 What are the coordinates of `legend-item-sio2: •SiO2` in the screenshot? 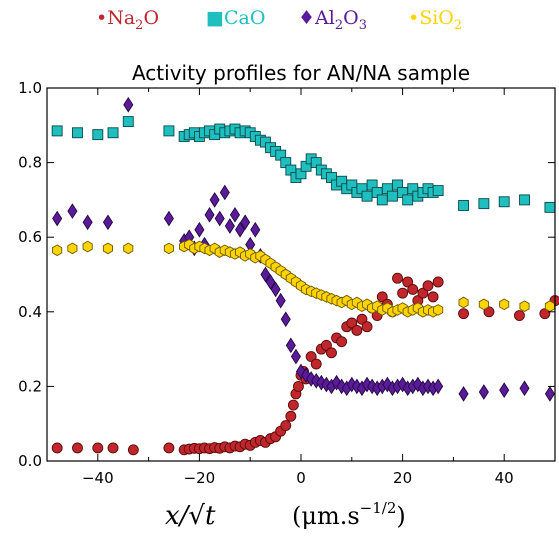 It's located at (435, 20).